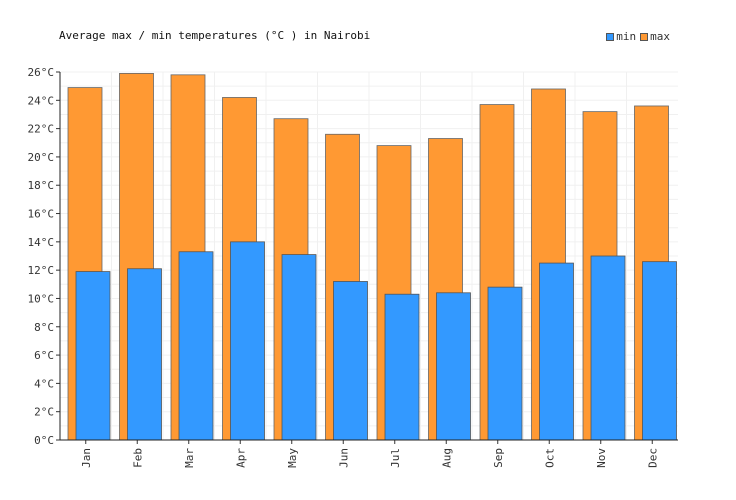  I want to click on bar-min-sep, so click(505, 363).